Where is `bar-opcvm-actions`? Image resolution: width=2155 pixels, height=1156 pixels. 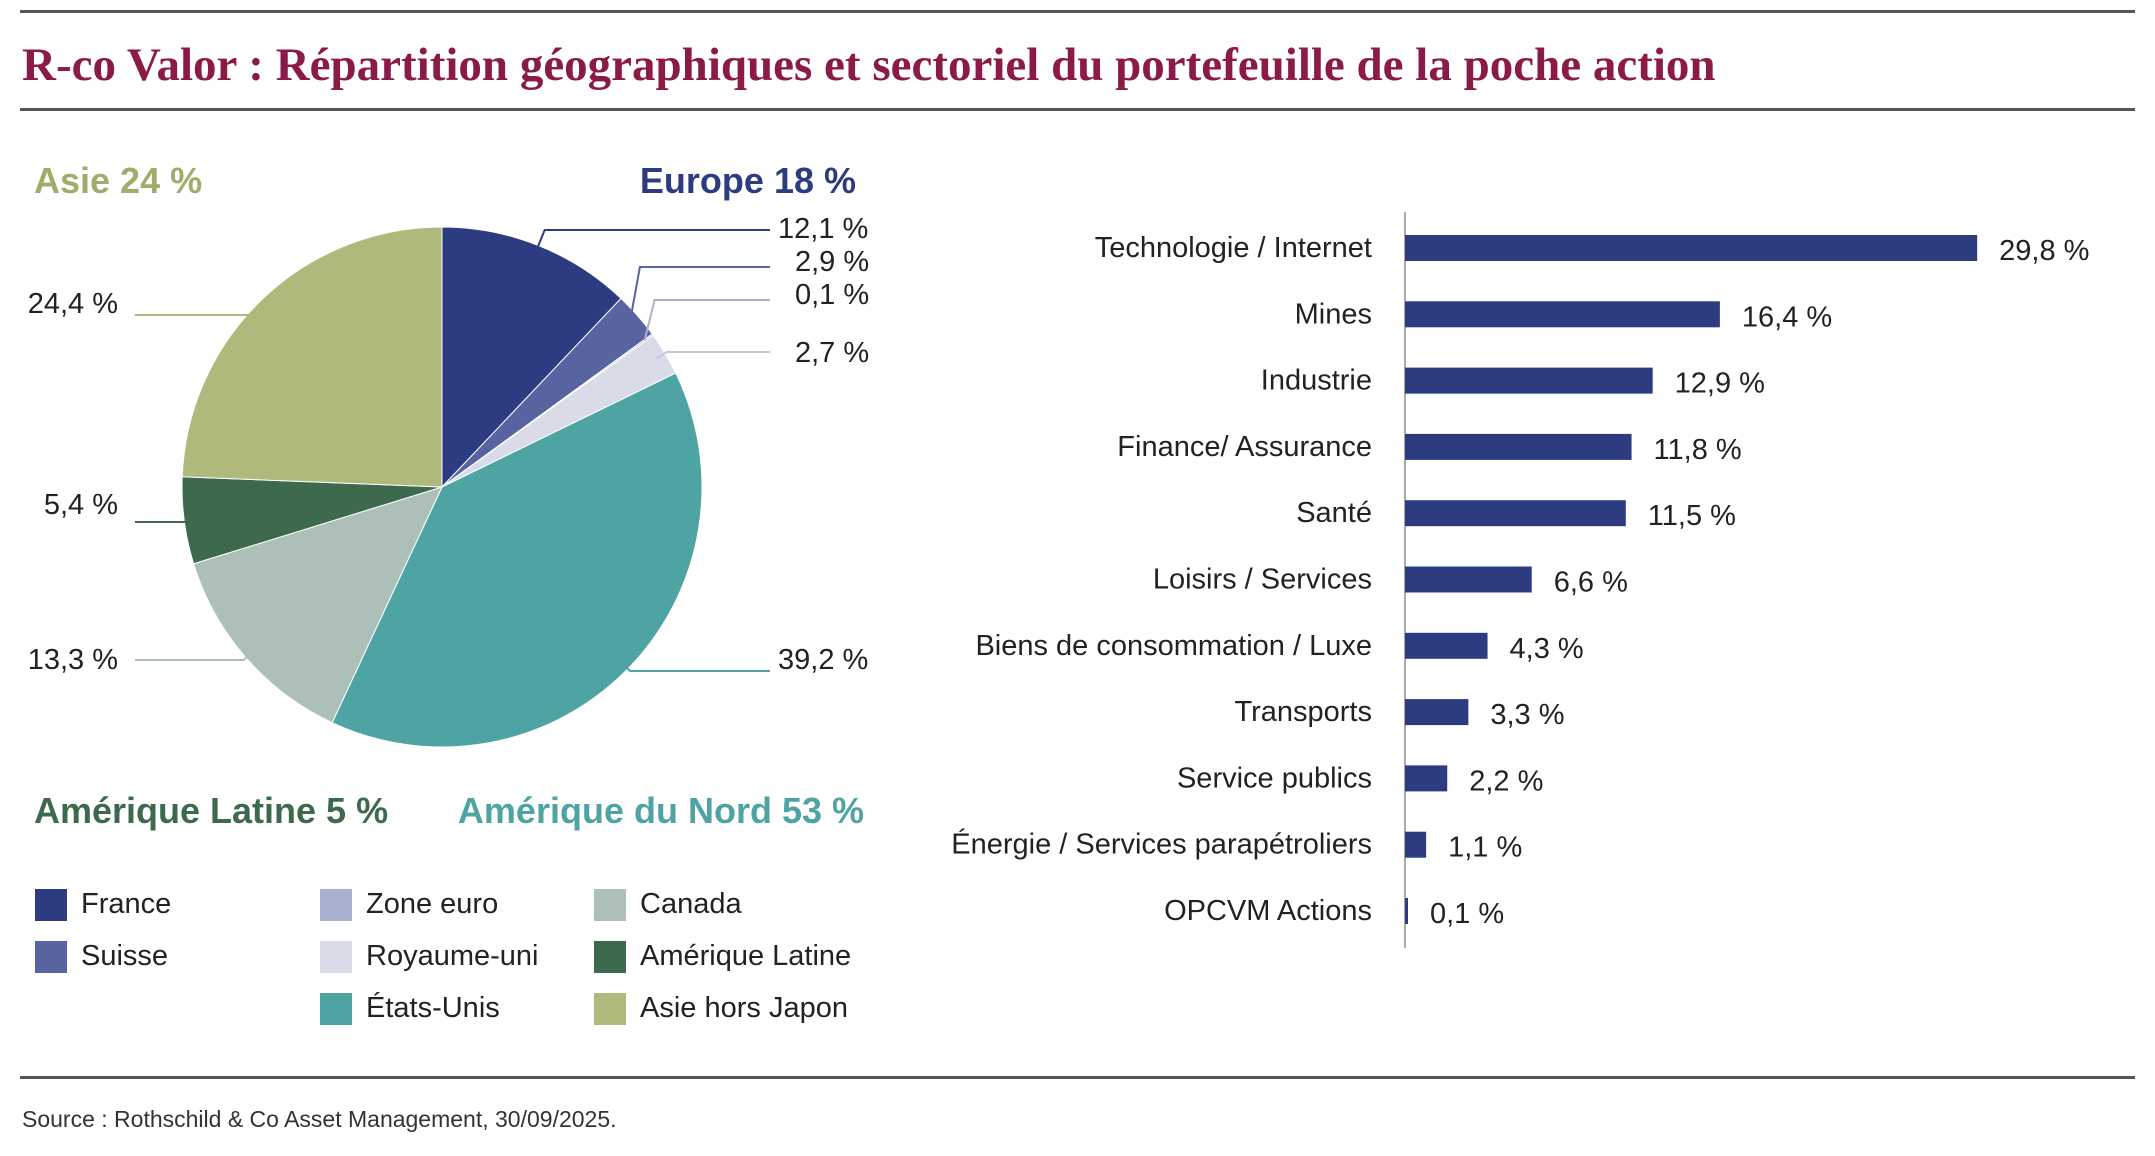 bar-opcvm-actions is located at coordinates (1406, 911).